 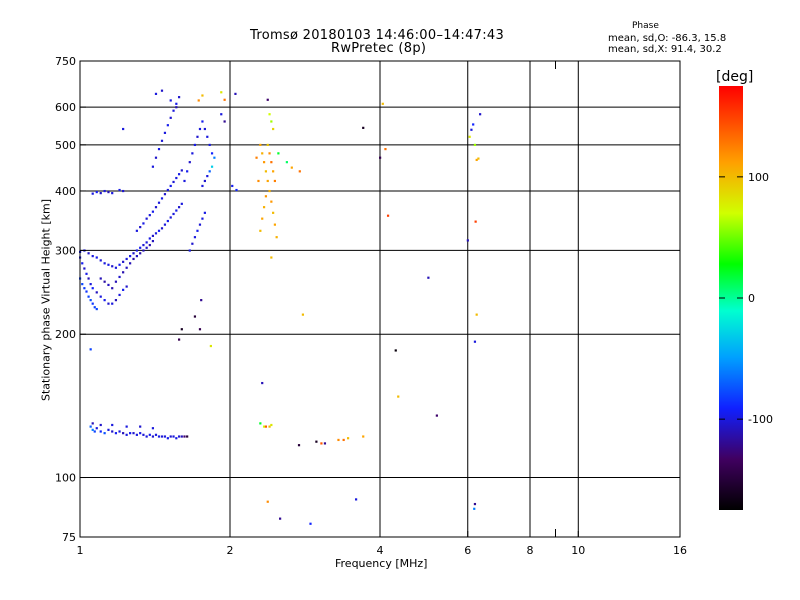 What do you see at coordinates (645, 26) in the screenshot?
I see `phase-heading: Phase` at bounding box center [645, 26].